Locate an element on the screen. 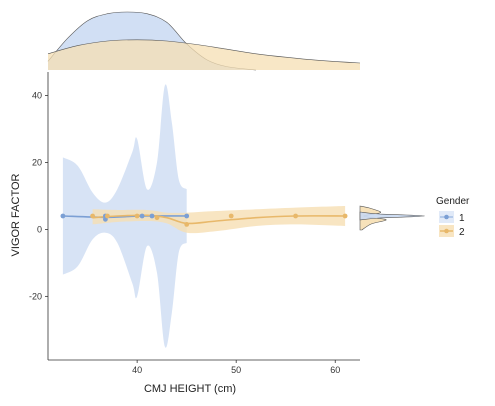 Image resolution: width=495 pixels, height=406 pixels. legend-item-1: 1 is located at coordinates (452, 217).